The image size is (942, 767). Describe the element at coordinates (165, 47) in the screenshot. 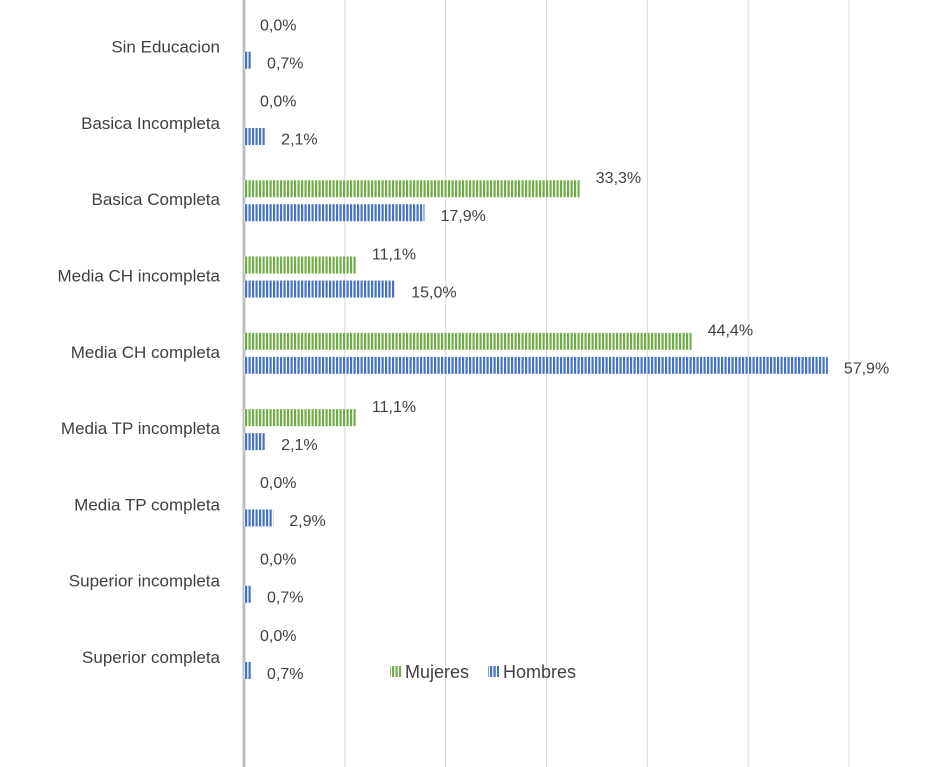

I see `y-tick-label: Sin Educacion` at that location.